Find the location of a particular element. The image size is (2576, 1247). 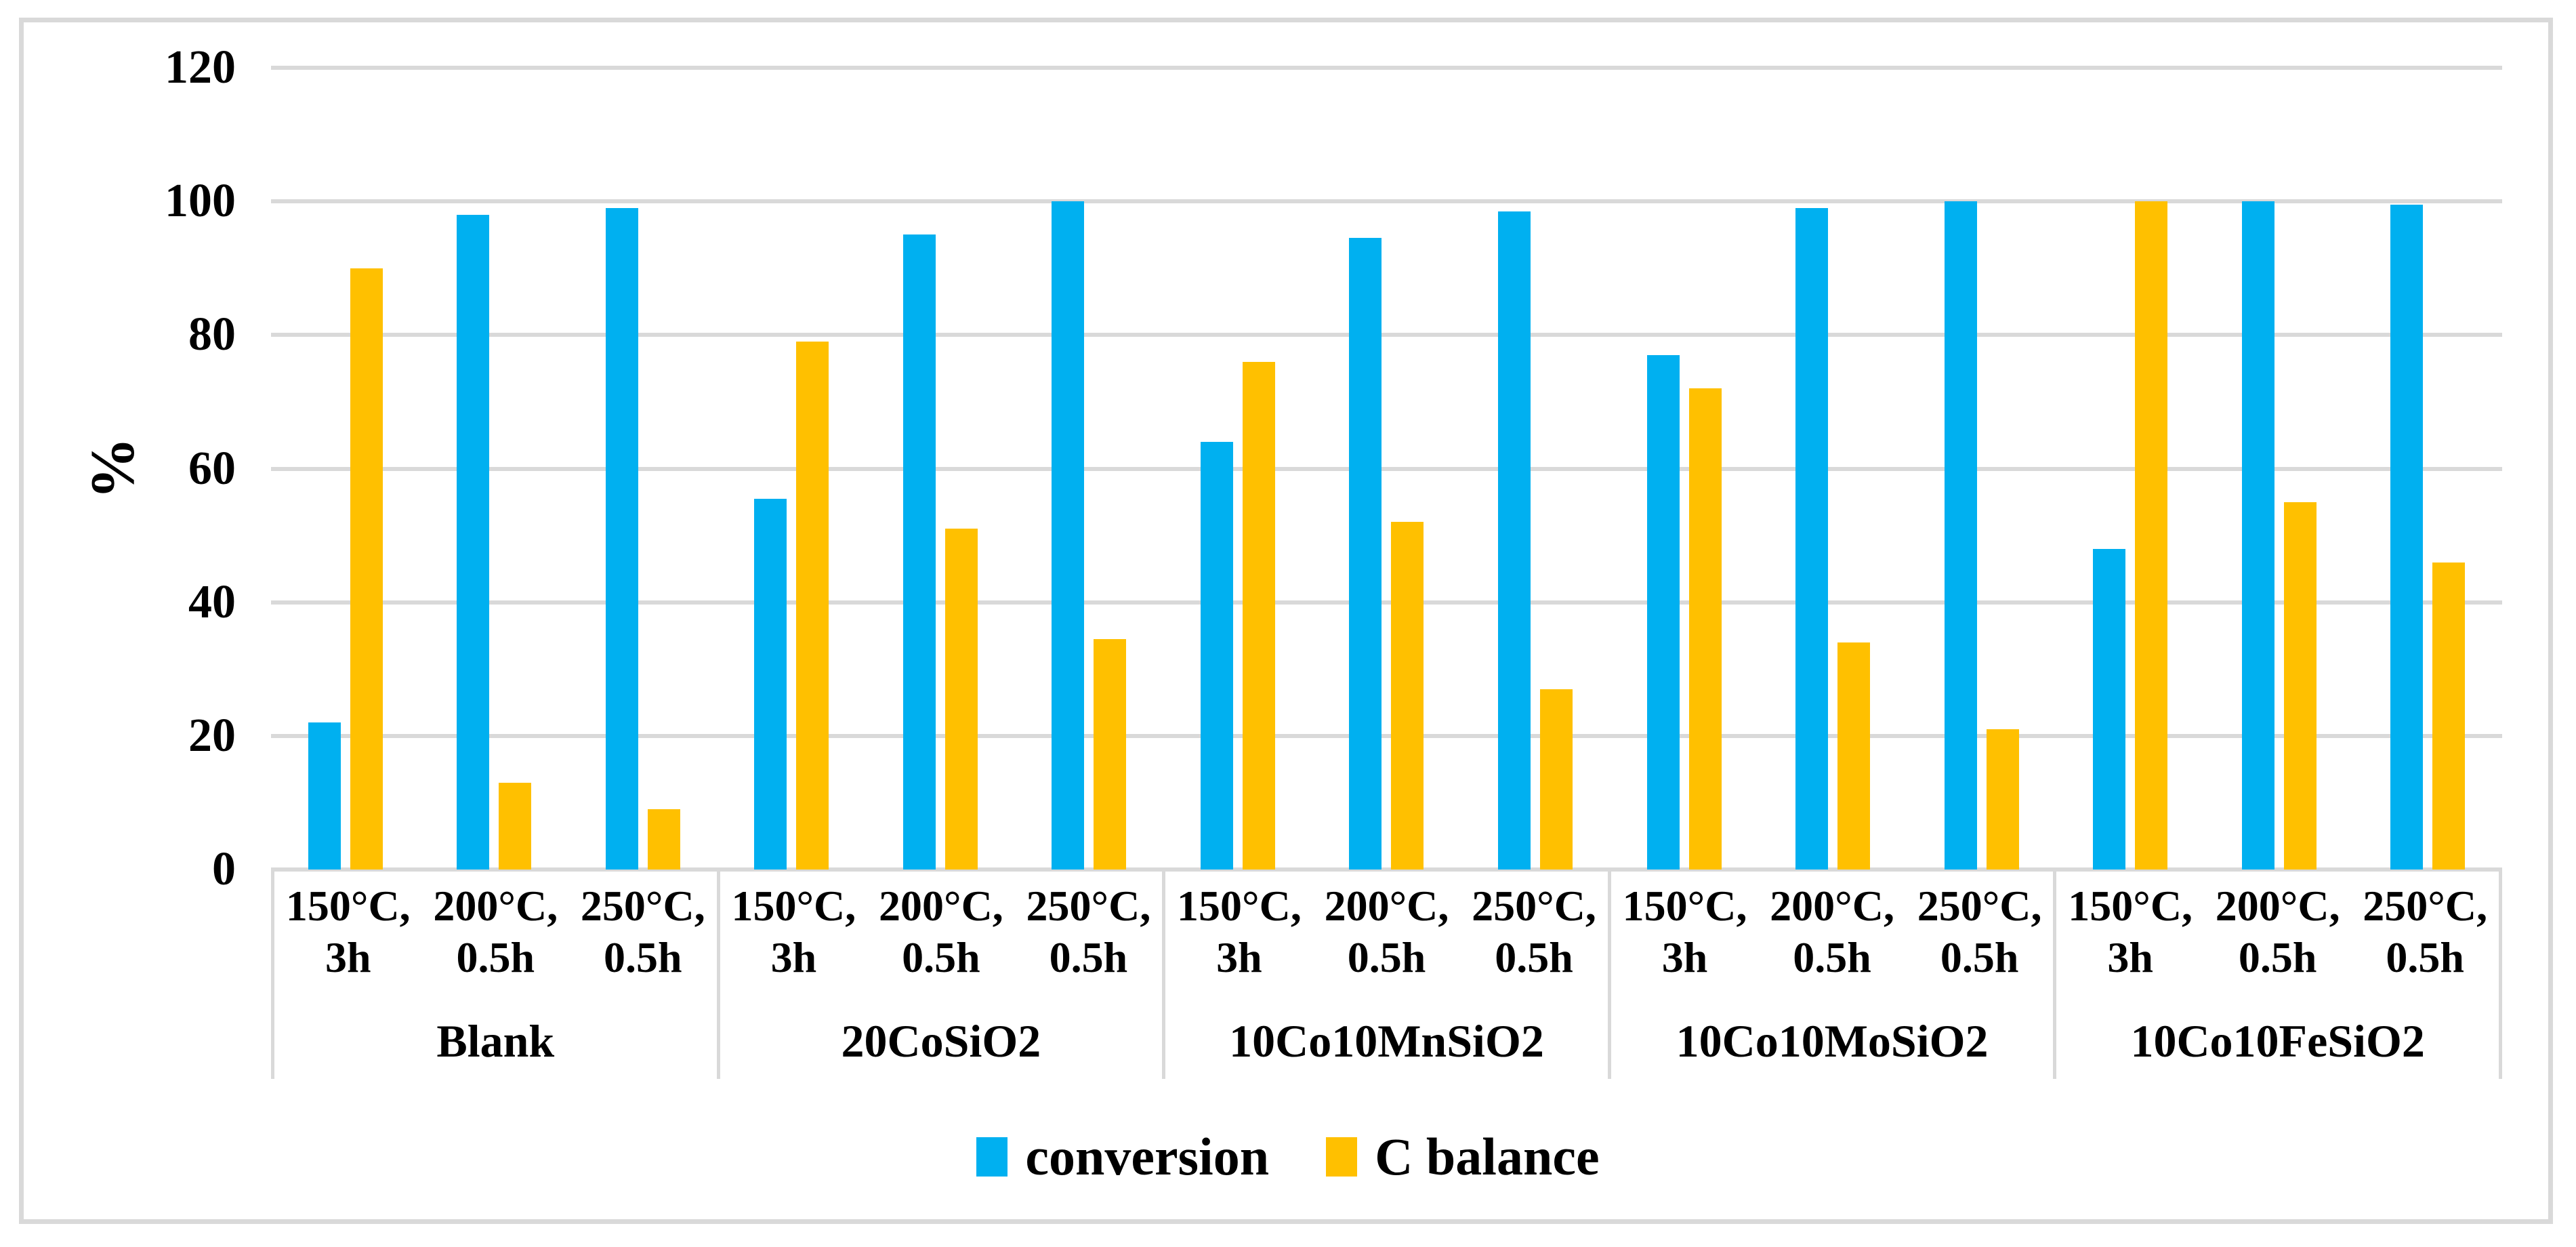

legend-label-c-balance: C balance is located at coordinates (1487, 1156).